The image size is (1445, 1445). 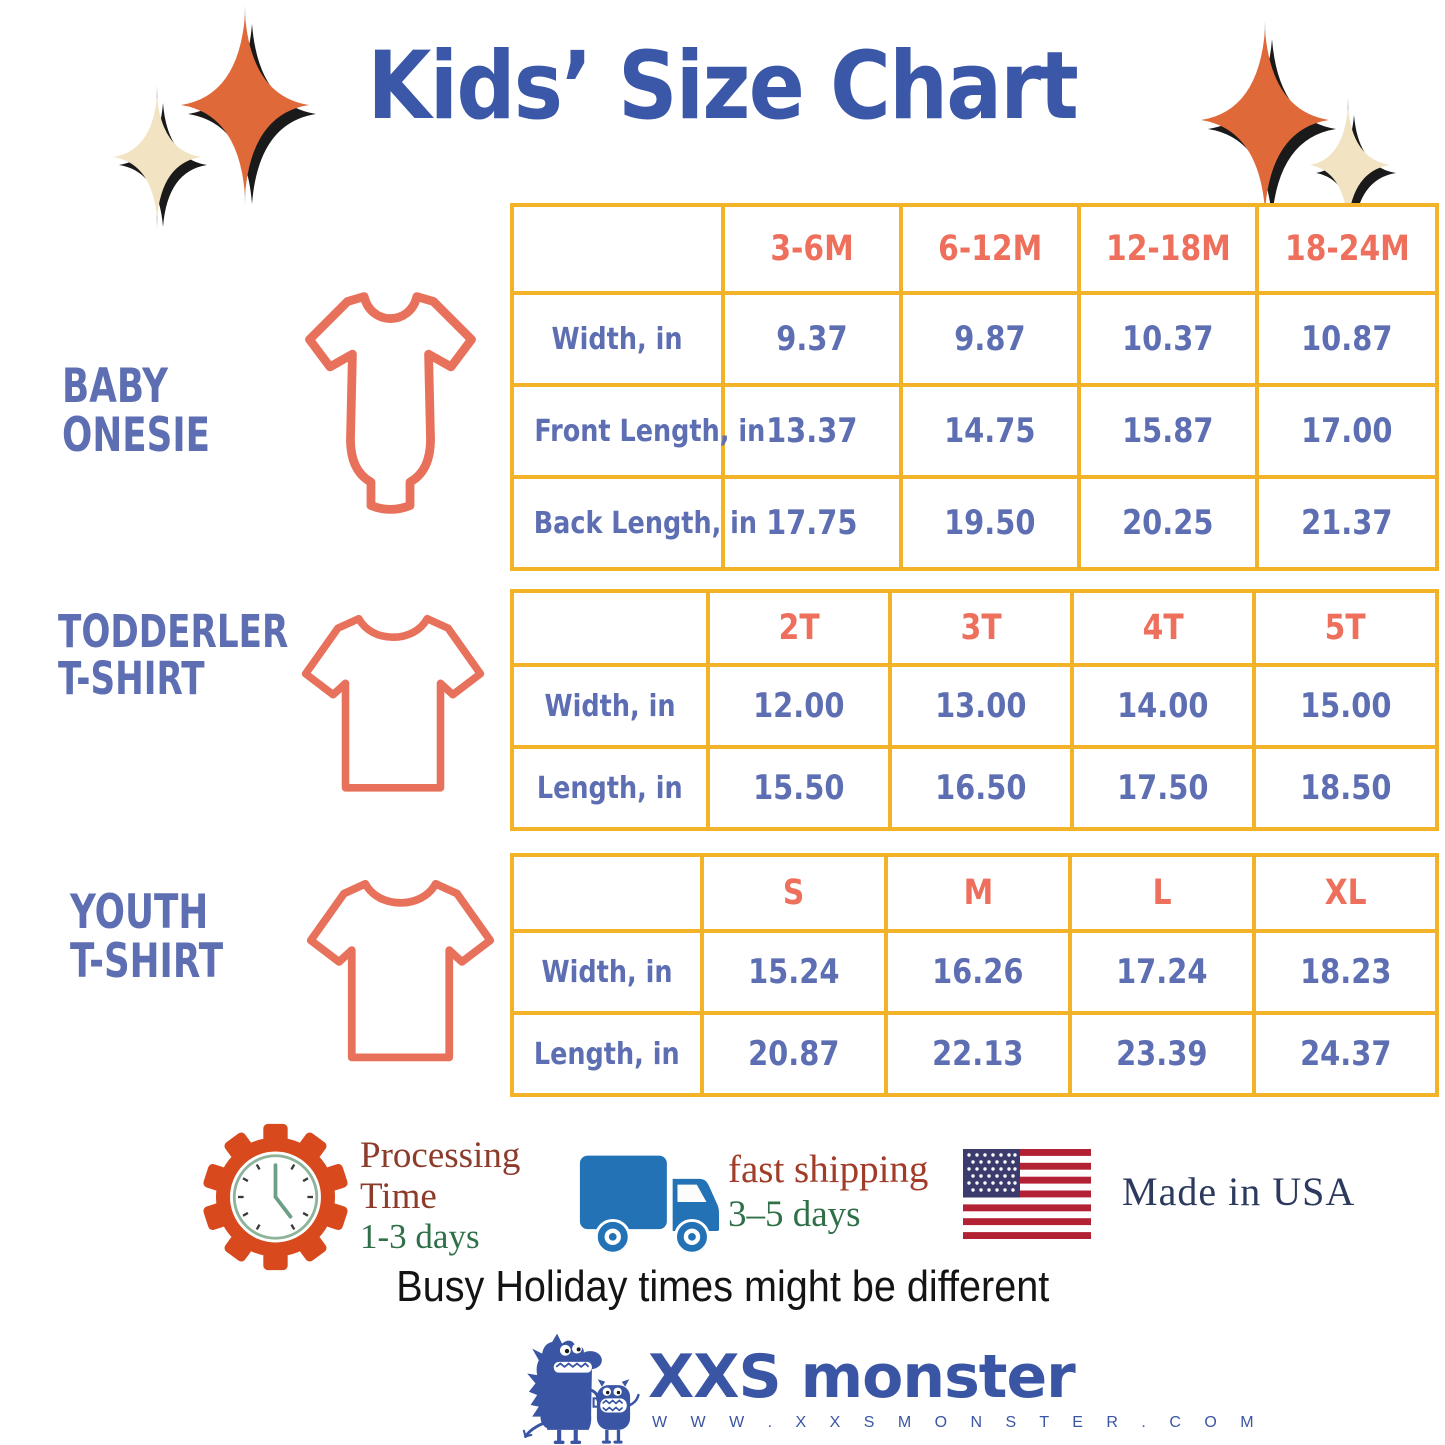 I want to click on brand-wordmark: XXS monster, so click(x=862, y=1377).